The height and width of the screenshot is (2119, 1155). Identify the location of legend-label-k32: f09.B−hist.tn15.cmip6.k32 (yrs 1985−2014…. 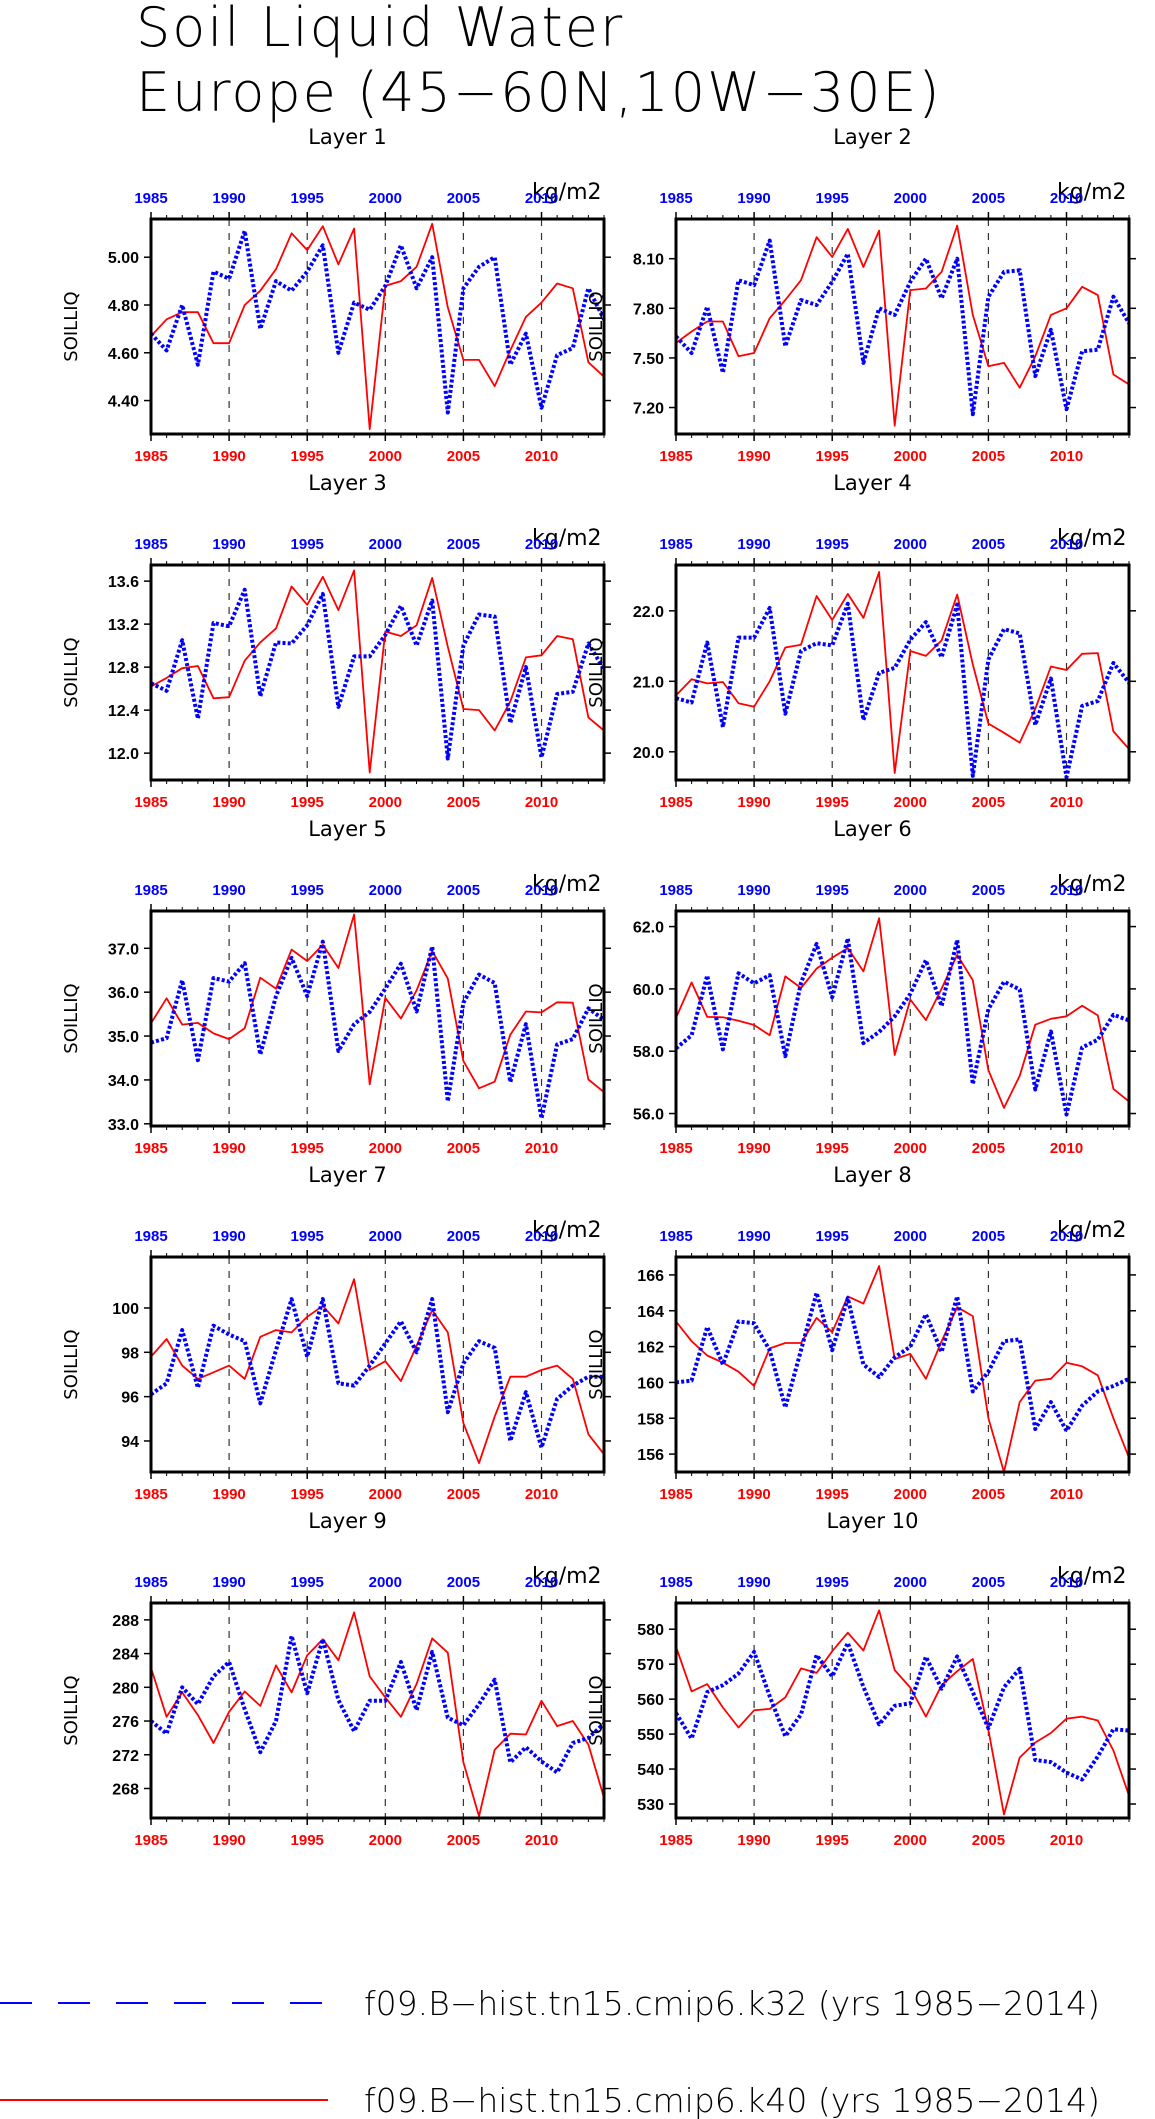
(732, 2003).